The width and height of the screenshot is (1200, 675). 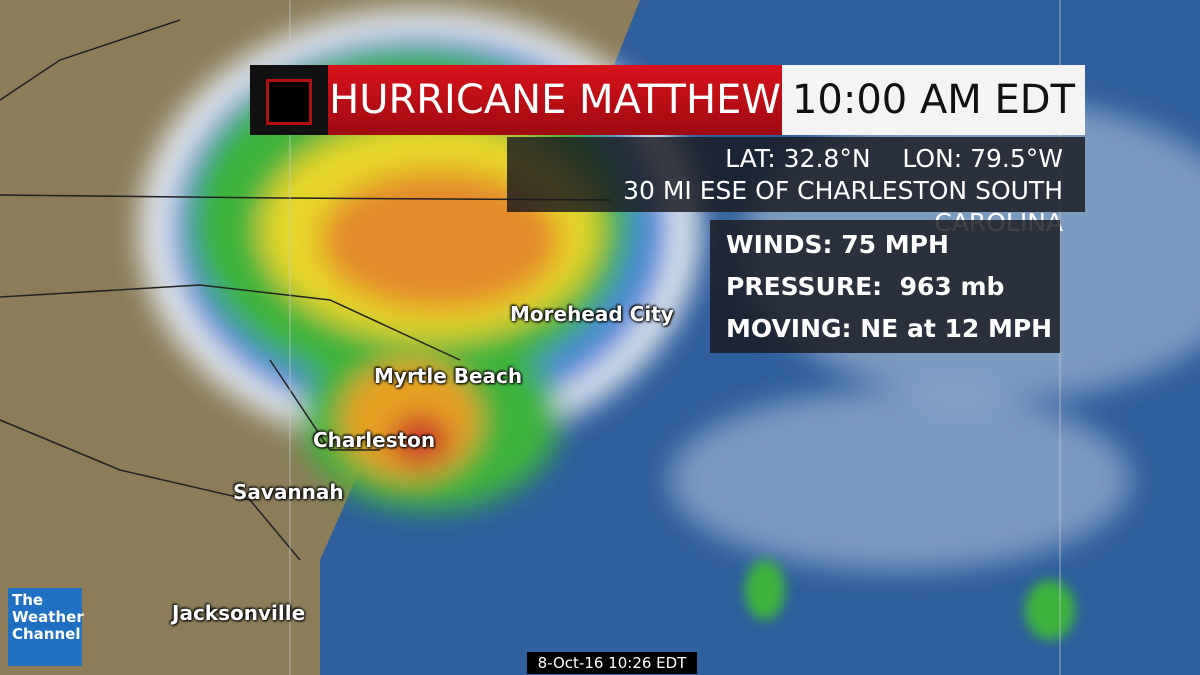 What do you see at coordinates (239, 613) in the screenshot?
I see `city-label: Jacksonville` at bounding box center [239, 613].